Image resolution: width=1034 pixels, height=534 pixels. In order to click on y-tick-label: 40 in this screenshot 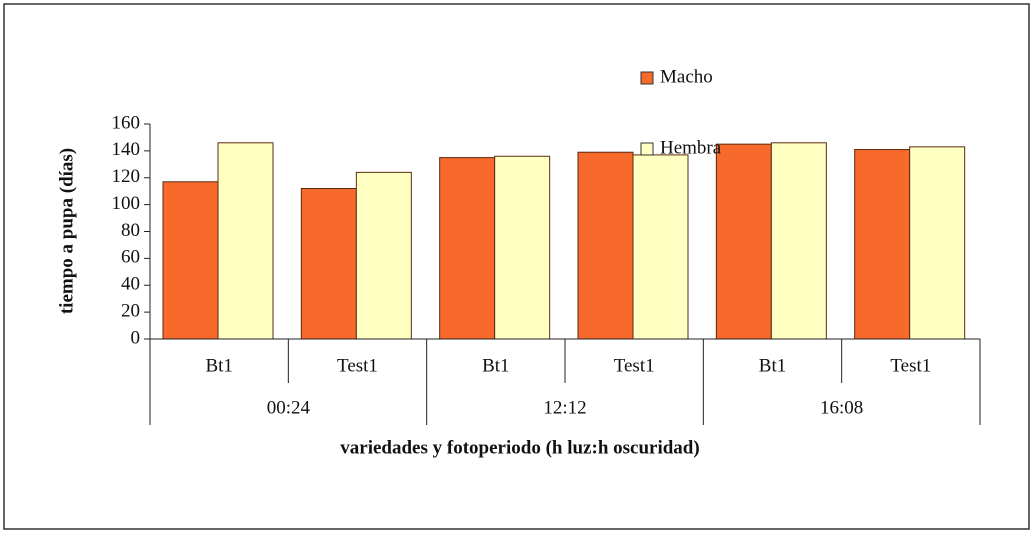, I will do `click(130, 284)`.